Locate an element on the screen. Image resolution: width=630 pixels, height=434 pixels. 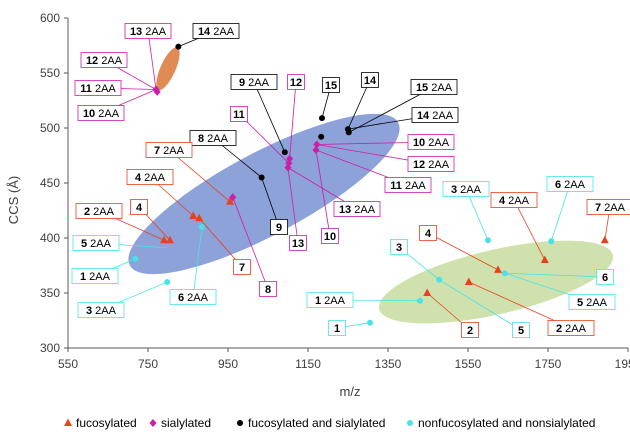
y-axis-label: CCS (Å) is located at coordinates (13, 200).